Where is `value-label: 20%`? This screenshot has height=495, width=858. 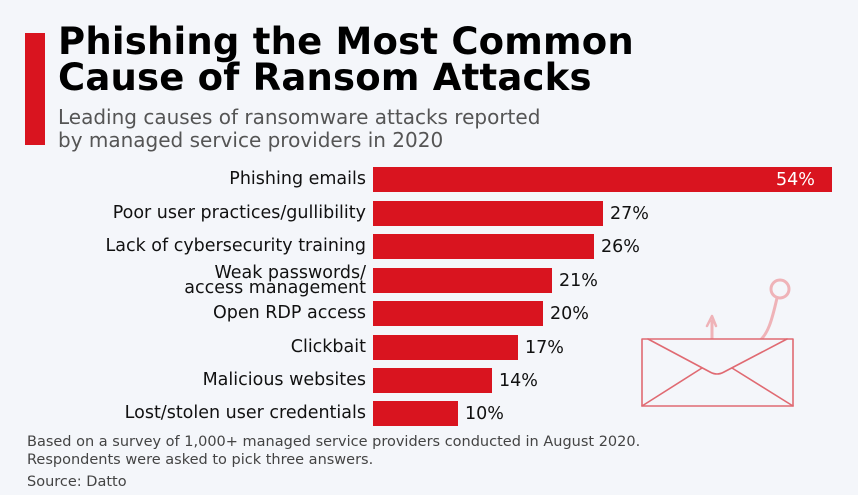 value-label: 20% is located at coordinates (569, 313).